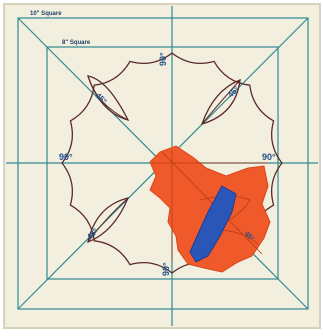  I want to click on petal-upper-left, so click(108, 98).